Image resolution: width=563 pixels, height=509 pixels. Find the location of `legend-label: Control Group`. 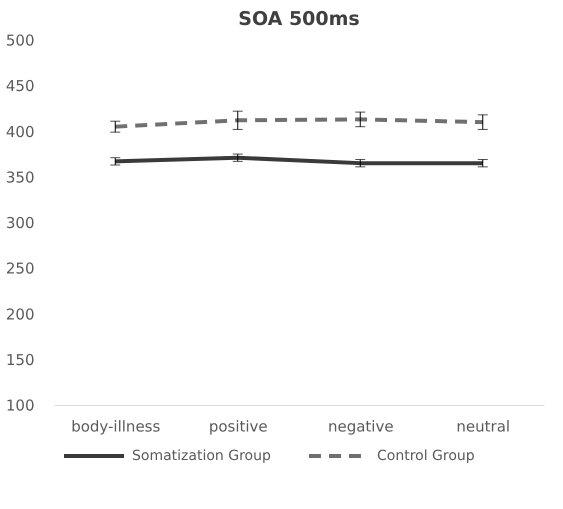

legend-label: Control Group is located at coordinates (426, 456).